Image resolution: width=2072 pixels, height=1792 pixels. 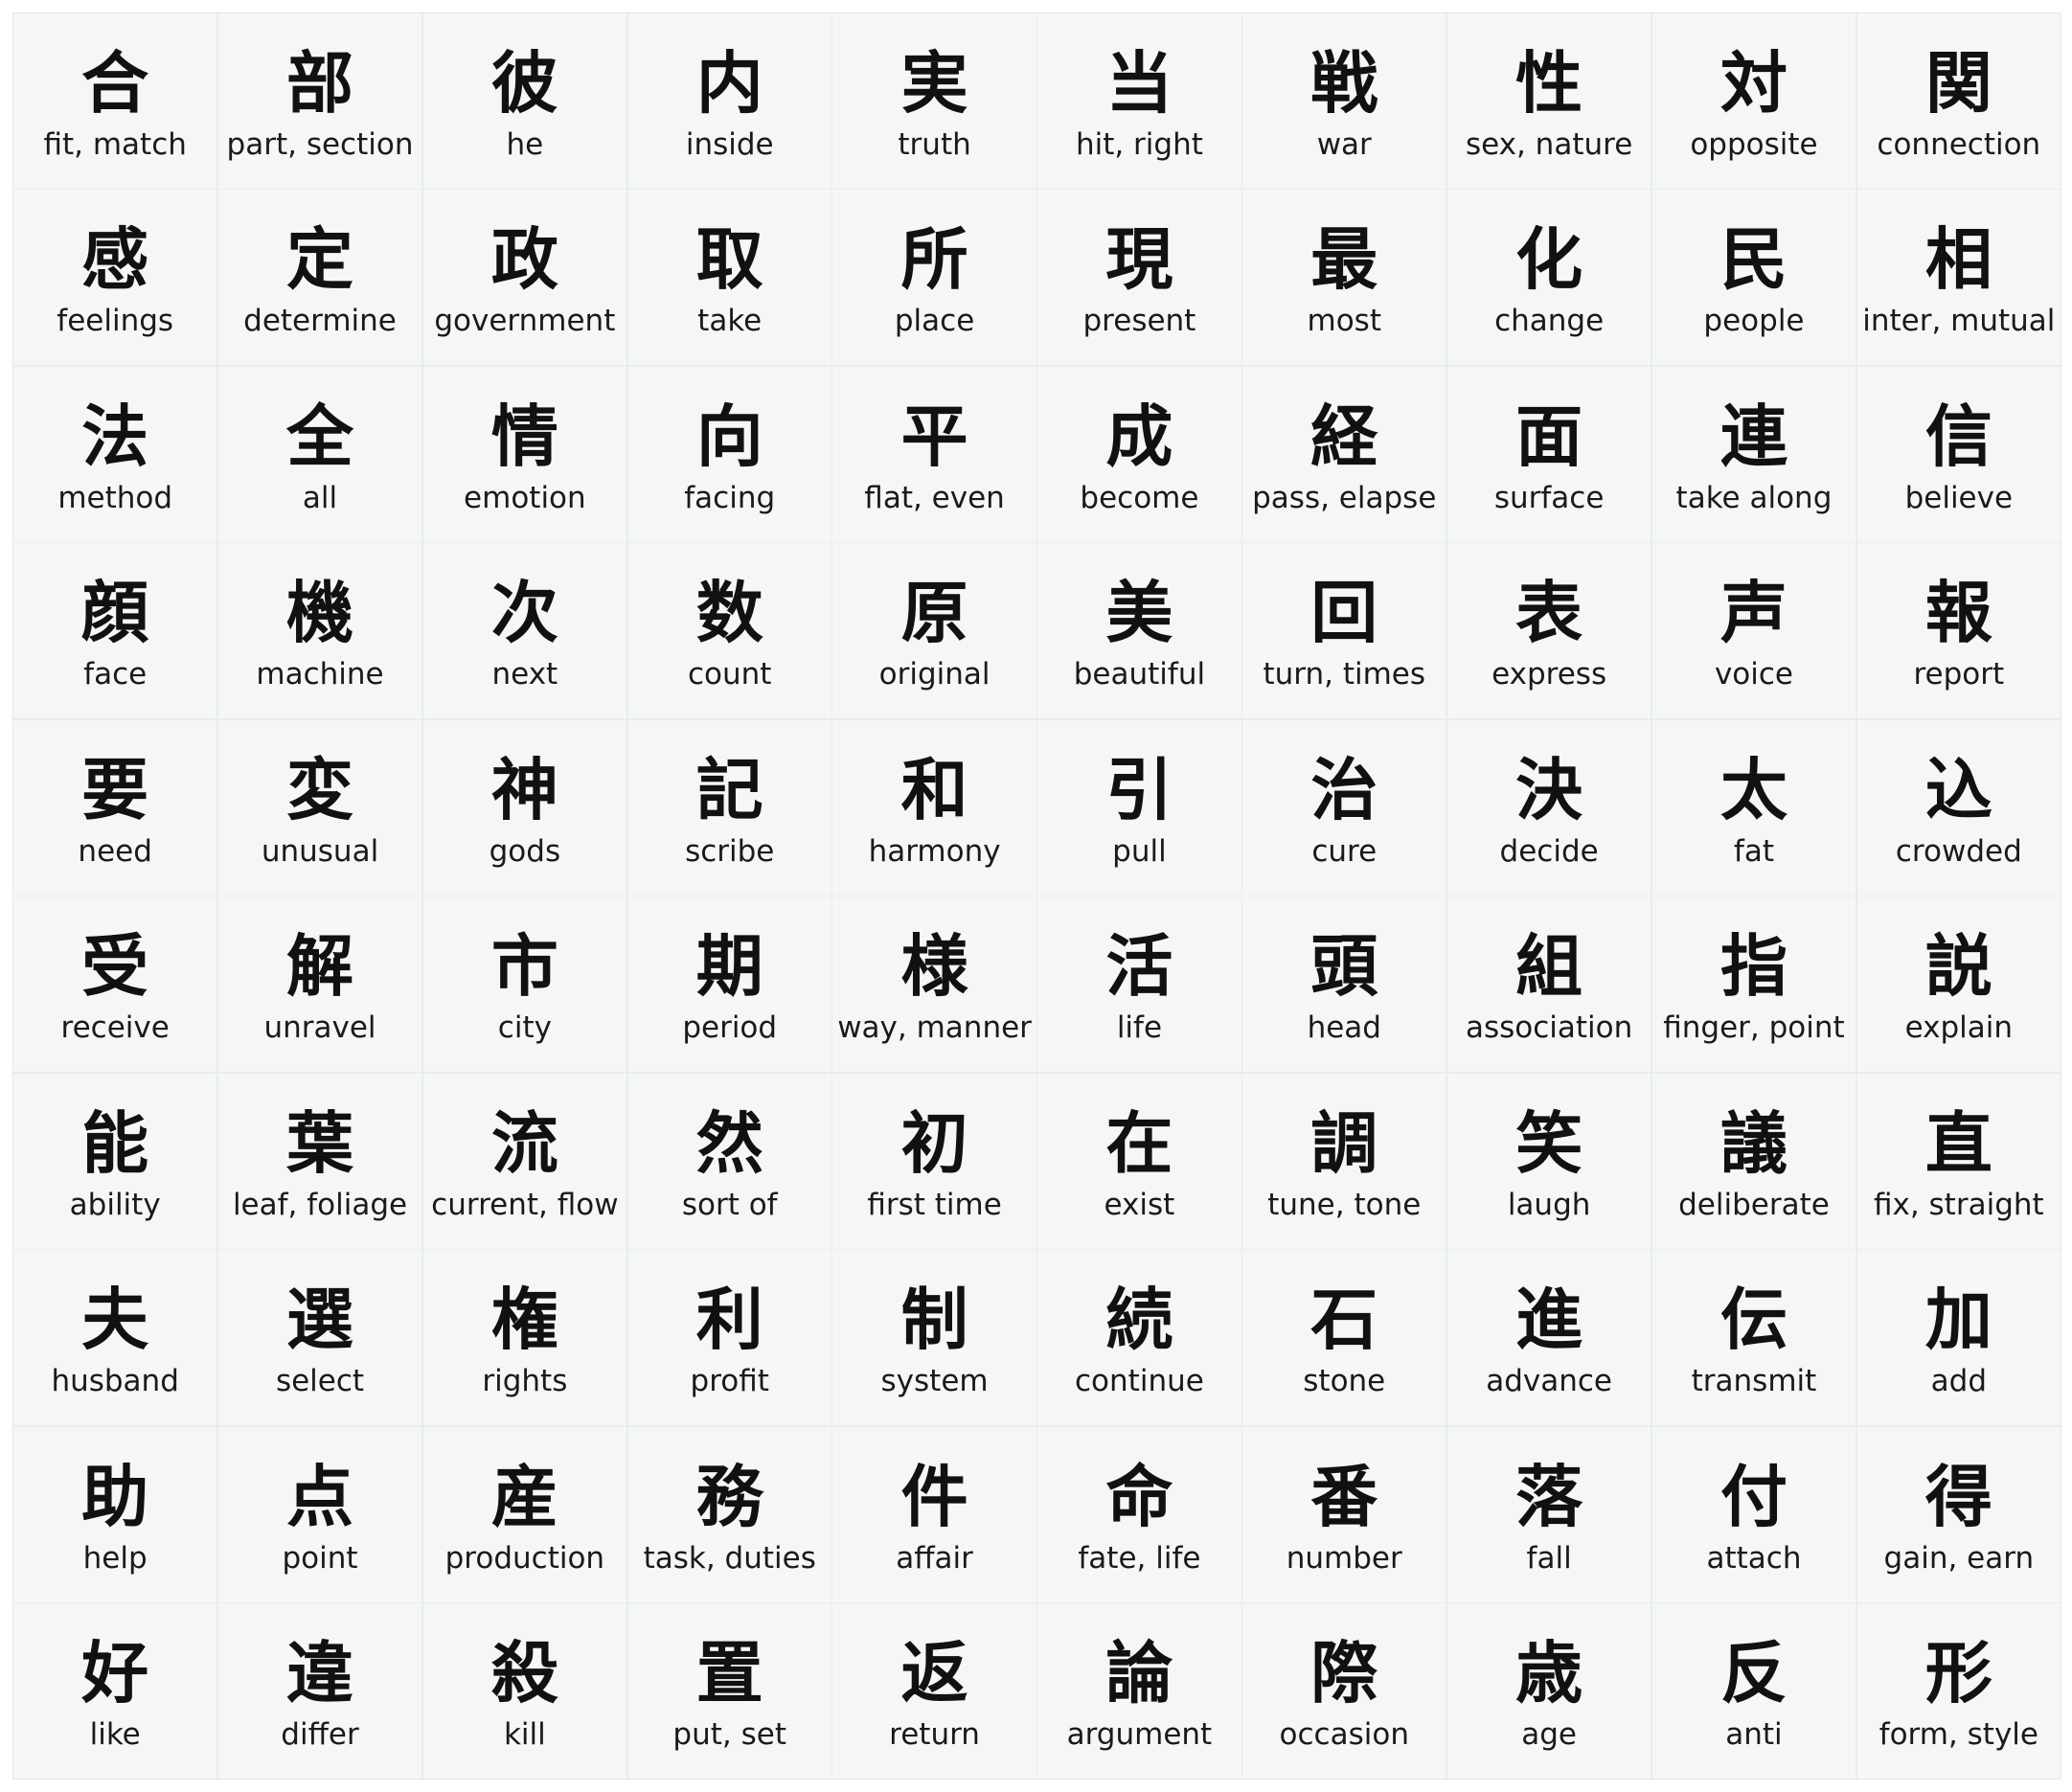 I want to click on kanji-character: 進, so click(x=1549, y=1320).